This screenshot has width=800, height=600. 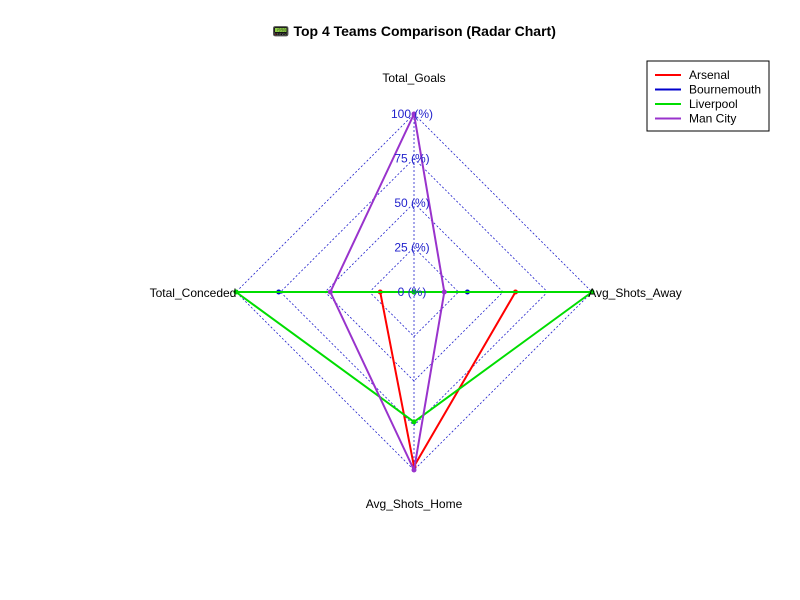 I want to click on tick-label: 75 (%), so click(x=411, y=159).